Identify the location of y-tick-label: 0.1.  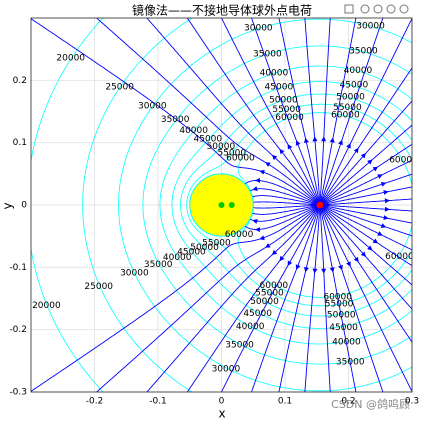
(20, 143).